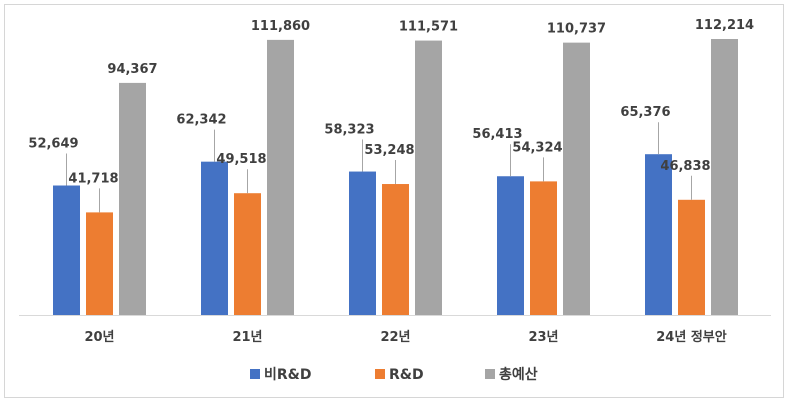 This screenshot has width=790, height=404. Describe the element at coordinates (724, 177) in the screenshot. I see `bar-총예산-24년 정부안` at that location.